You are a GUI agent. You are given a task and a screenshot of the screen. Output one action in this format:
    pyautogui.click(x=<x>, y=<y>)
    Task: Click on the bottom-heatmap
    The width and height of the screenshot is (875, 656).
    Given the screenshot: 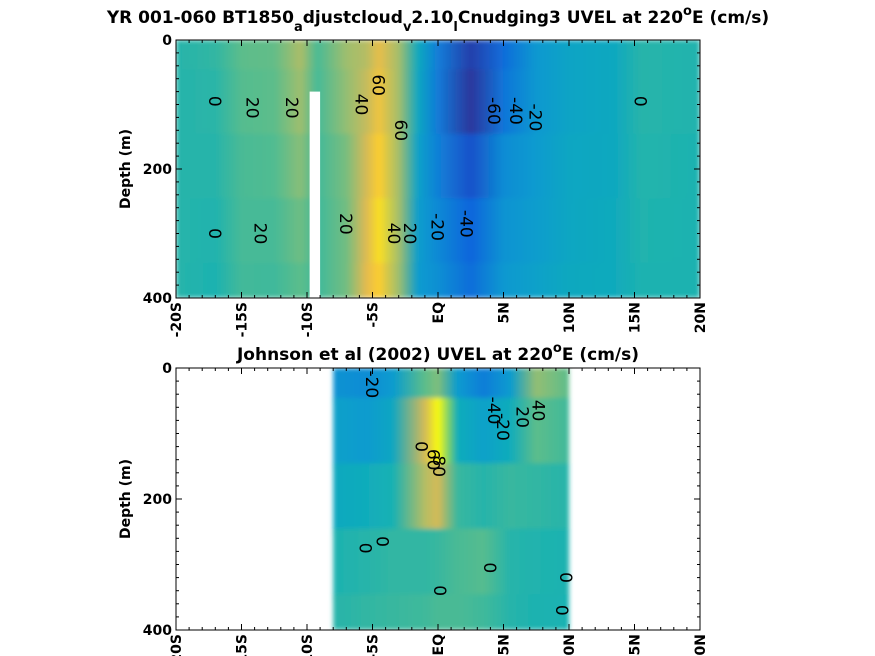 What is the action you would take?
    pyautogui.click(x=451, y=499)
    